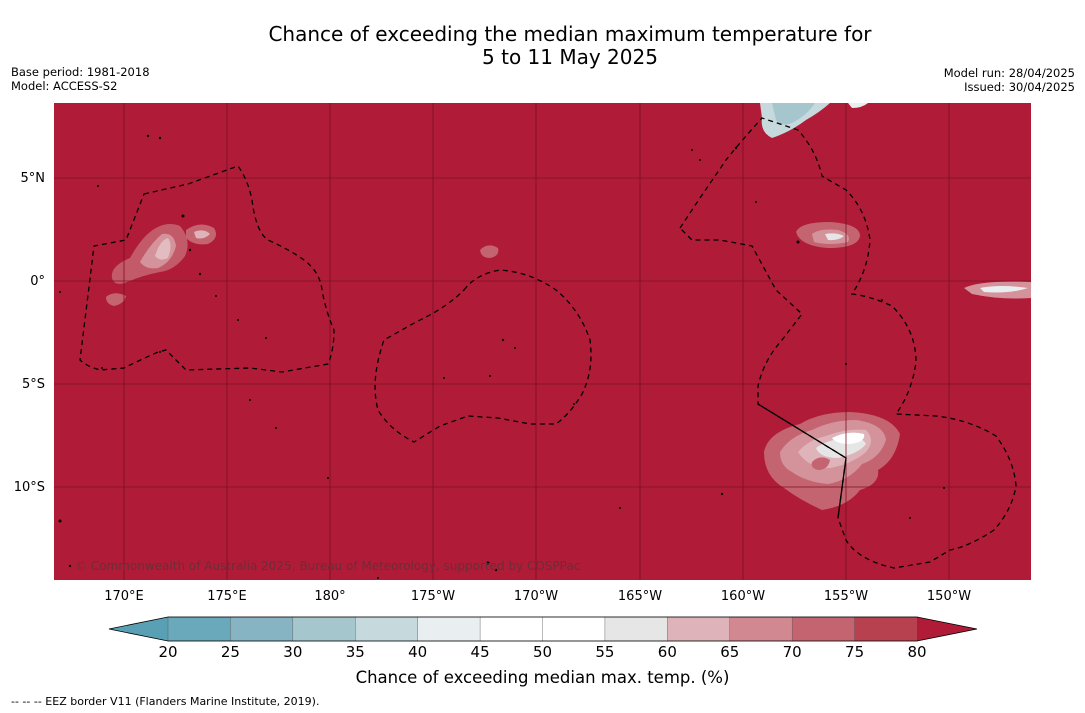 Image resolution: width=1085 pixels, height=713 pixels. Describe the element at coordinates (917, 652) in the screenshot. I see `colorbar-tick-label: 80` at that location.